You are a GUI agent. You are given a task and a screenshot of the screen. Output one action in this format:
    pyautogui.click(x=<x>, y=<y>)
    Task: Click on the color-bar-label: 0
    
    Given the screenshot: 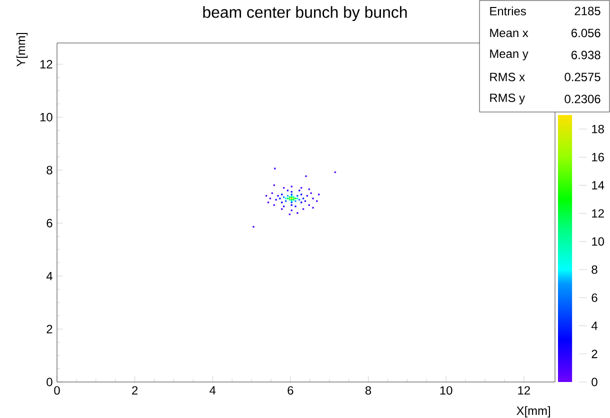 What is the action you would take?
    pyautogui.click(x=595, y=382)
    